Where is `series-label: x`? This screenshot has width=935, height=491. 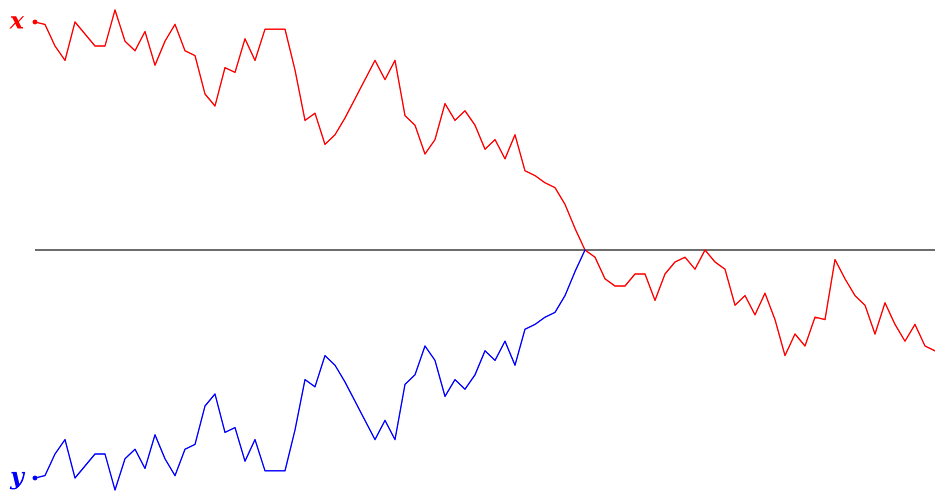 series-label: x is located at coordinates (16, 22).